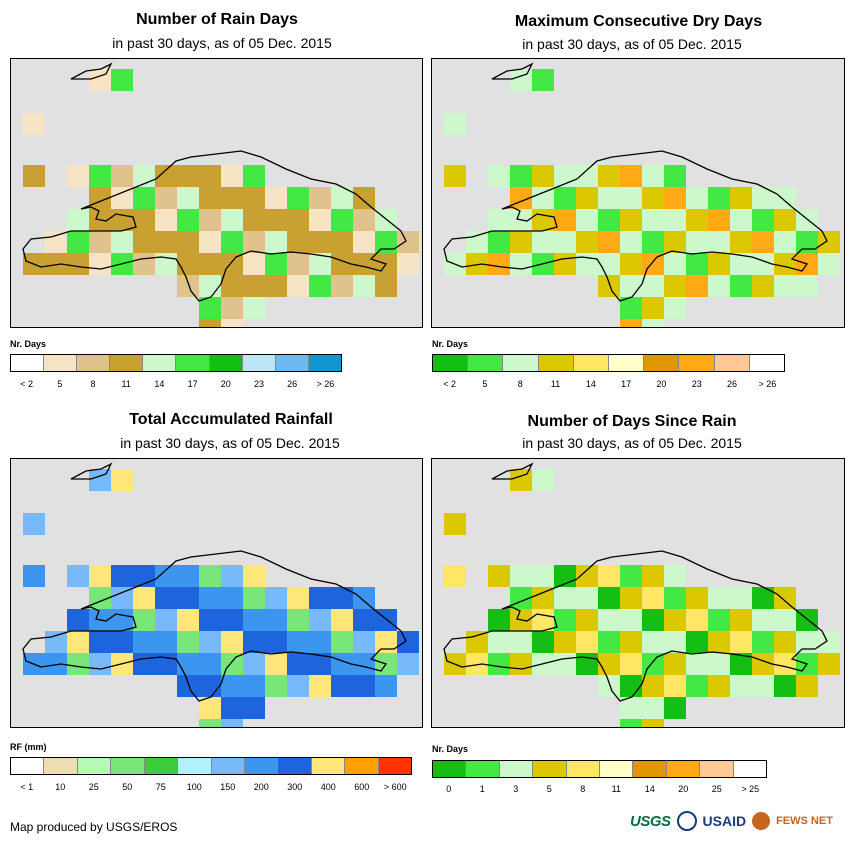 Image resolution: width=854 pixels, height=845 pixels. What do you see at coordinates (761, 821) in the screenshot?
I see `fews-seal-icon` at bounding box center [761, 821].